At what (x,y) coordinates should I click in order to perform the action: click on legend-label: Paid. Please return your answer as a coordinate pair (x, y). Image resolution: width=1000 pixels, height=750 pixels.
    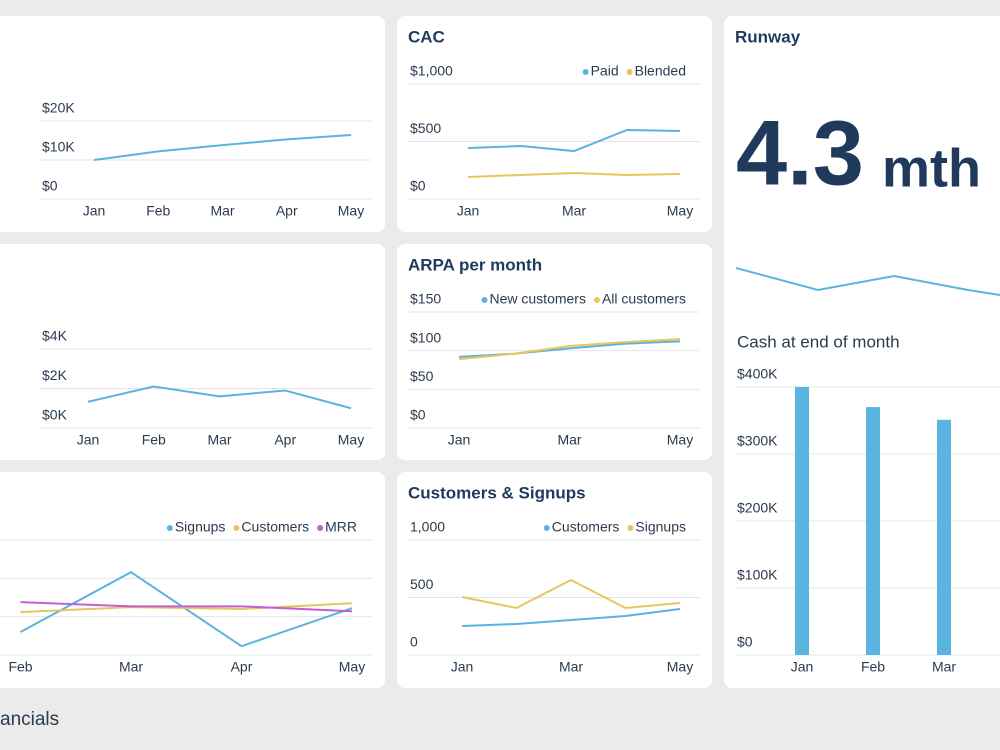
    Looking at the image, I should click on (605, 71).